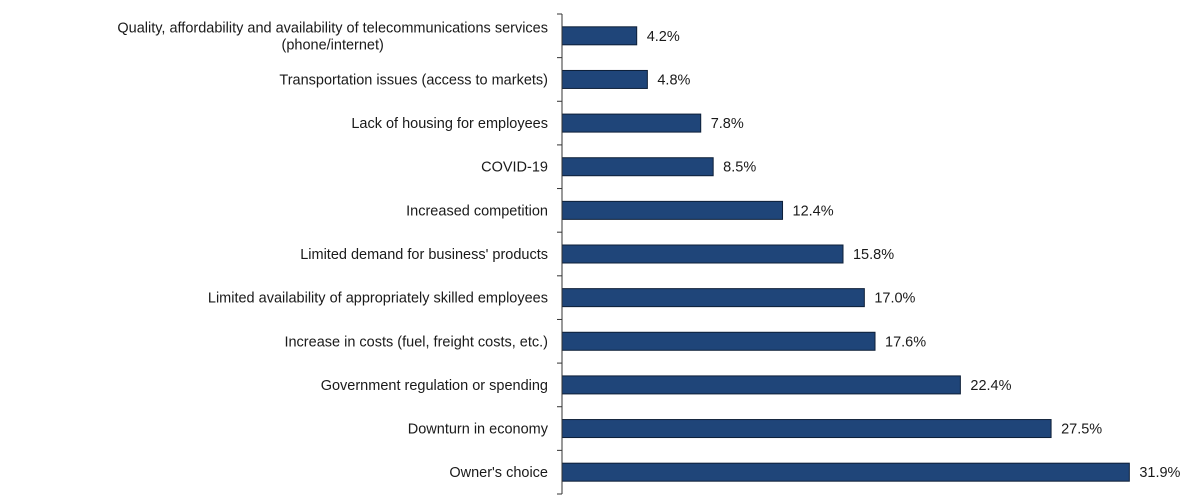 The image size is (1188, 498). I want to click on bar-value-label: 27.5%, so click(1081, 430).